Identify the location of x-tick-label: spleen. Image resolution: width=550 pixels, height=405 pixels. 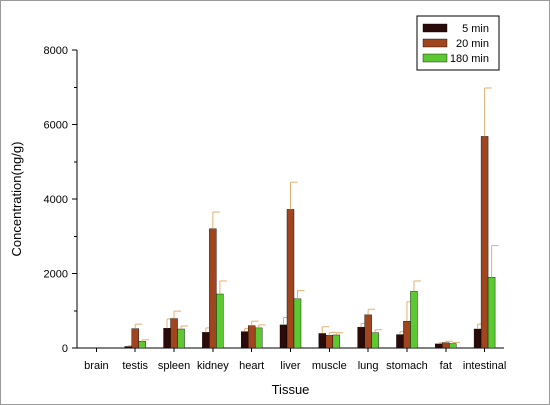
(174, 366).